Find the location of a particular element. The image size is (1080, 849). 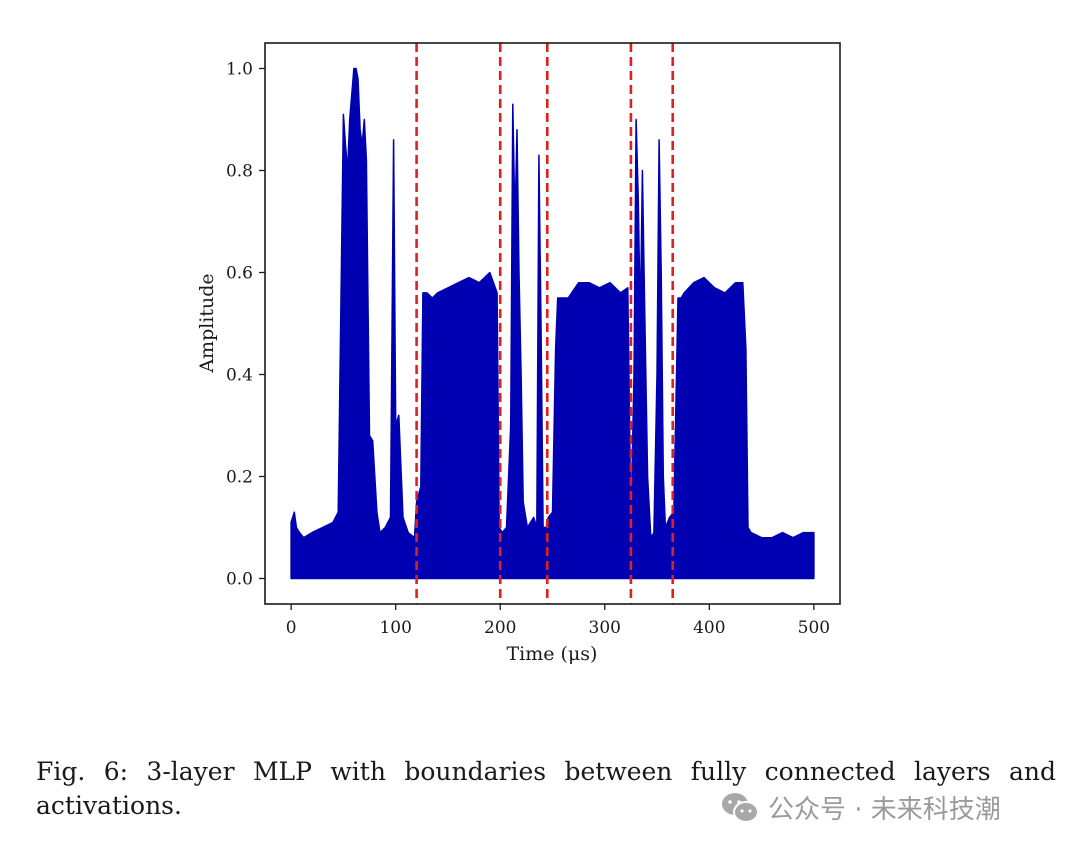

x-axis-label: Time (μs) is located at coordinates (552, 654).